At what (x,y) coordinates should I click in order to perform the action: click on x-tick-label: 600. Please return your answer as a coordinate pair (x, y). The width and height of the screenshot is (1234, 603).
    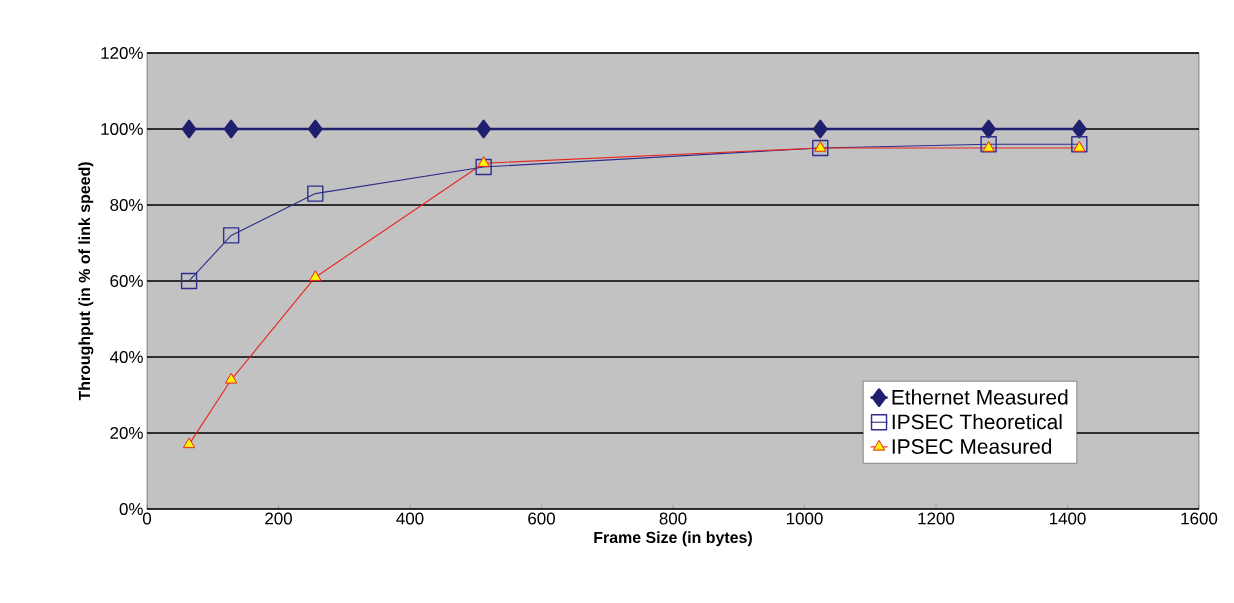
    Looking at the image, I should click on (541, 518).